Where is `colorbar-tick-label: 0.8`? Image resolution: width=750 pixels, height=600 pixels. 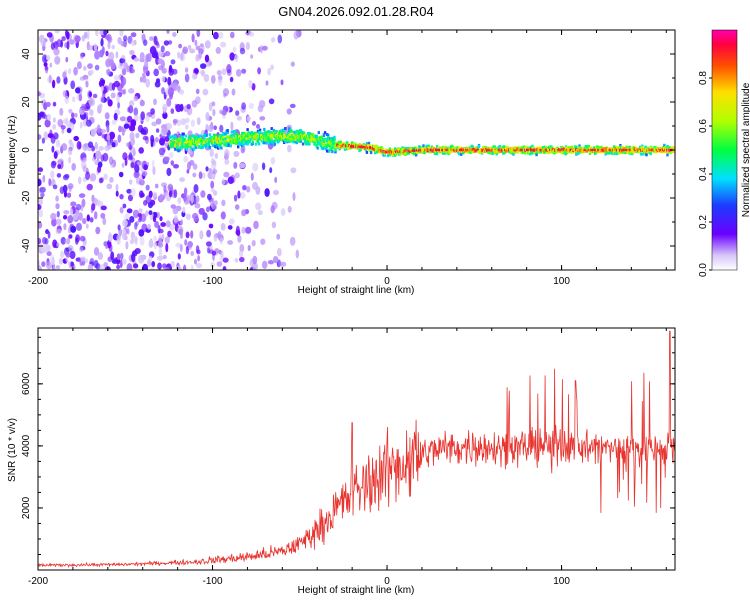 colorbar-tick-label: 0.8 is located at coordinates (703, 78).